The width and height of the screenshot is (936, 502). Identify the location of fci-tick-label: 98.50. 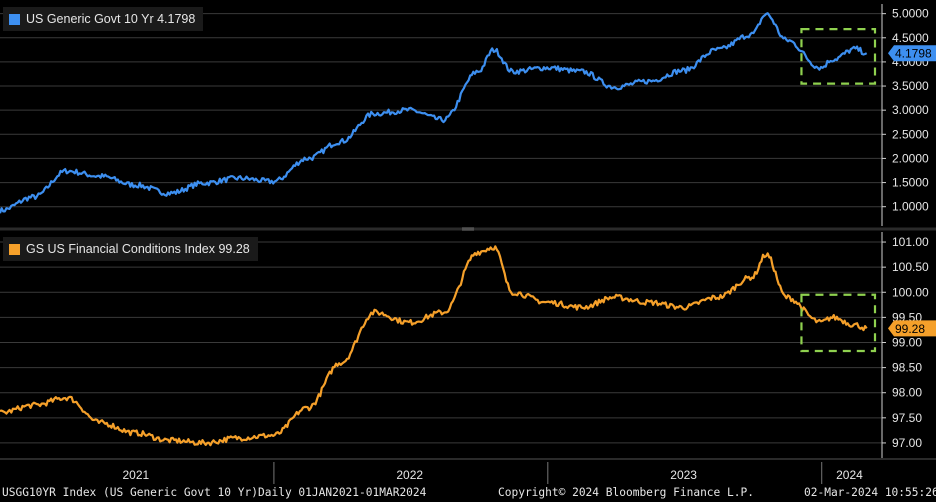
(907, 368).